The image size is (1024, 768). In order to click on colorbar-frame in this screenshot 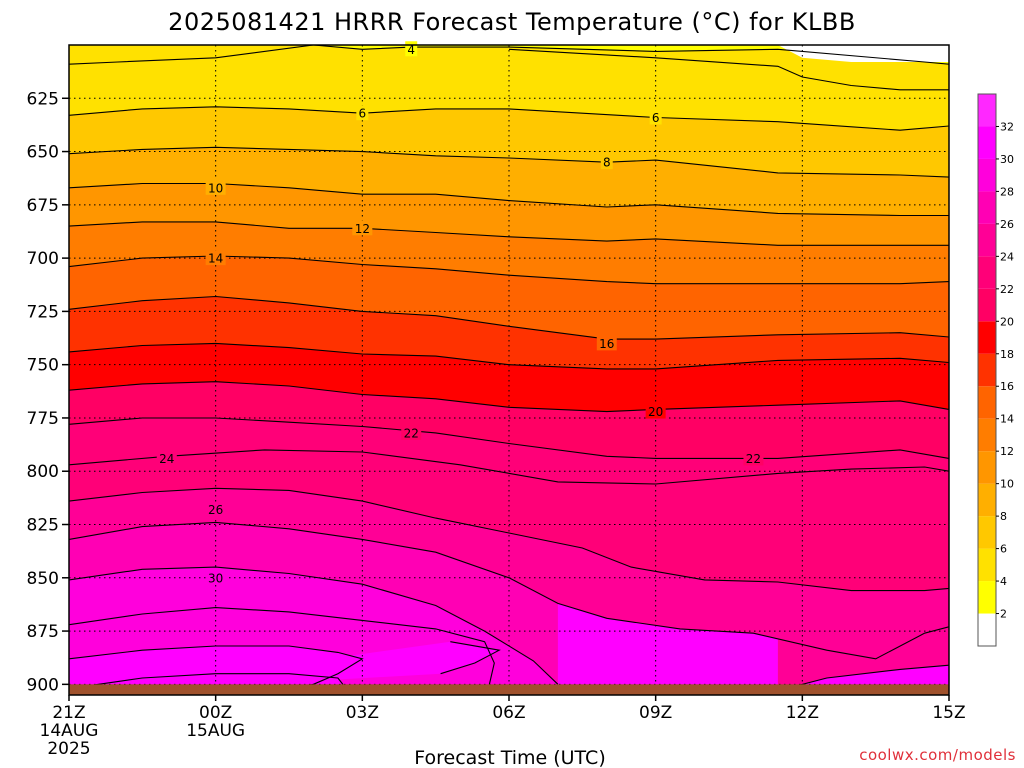, I will do `click(987, 370)`.